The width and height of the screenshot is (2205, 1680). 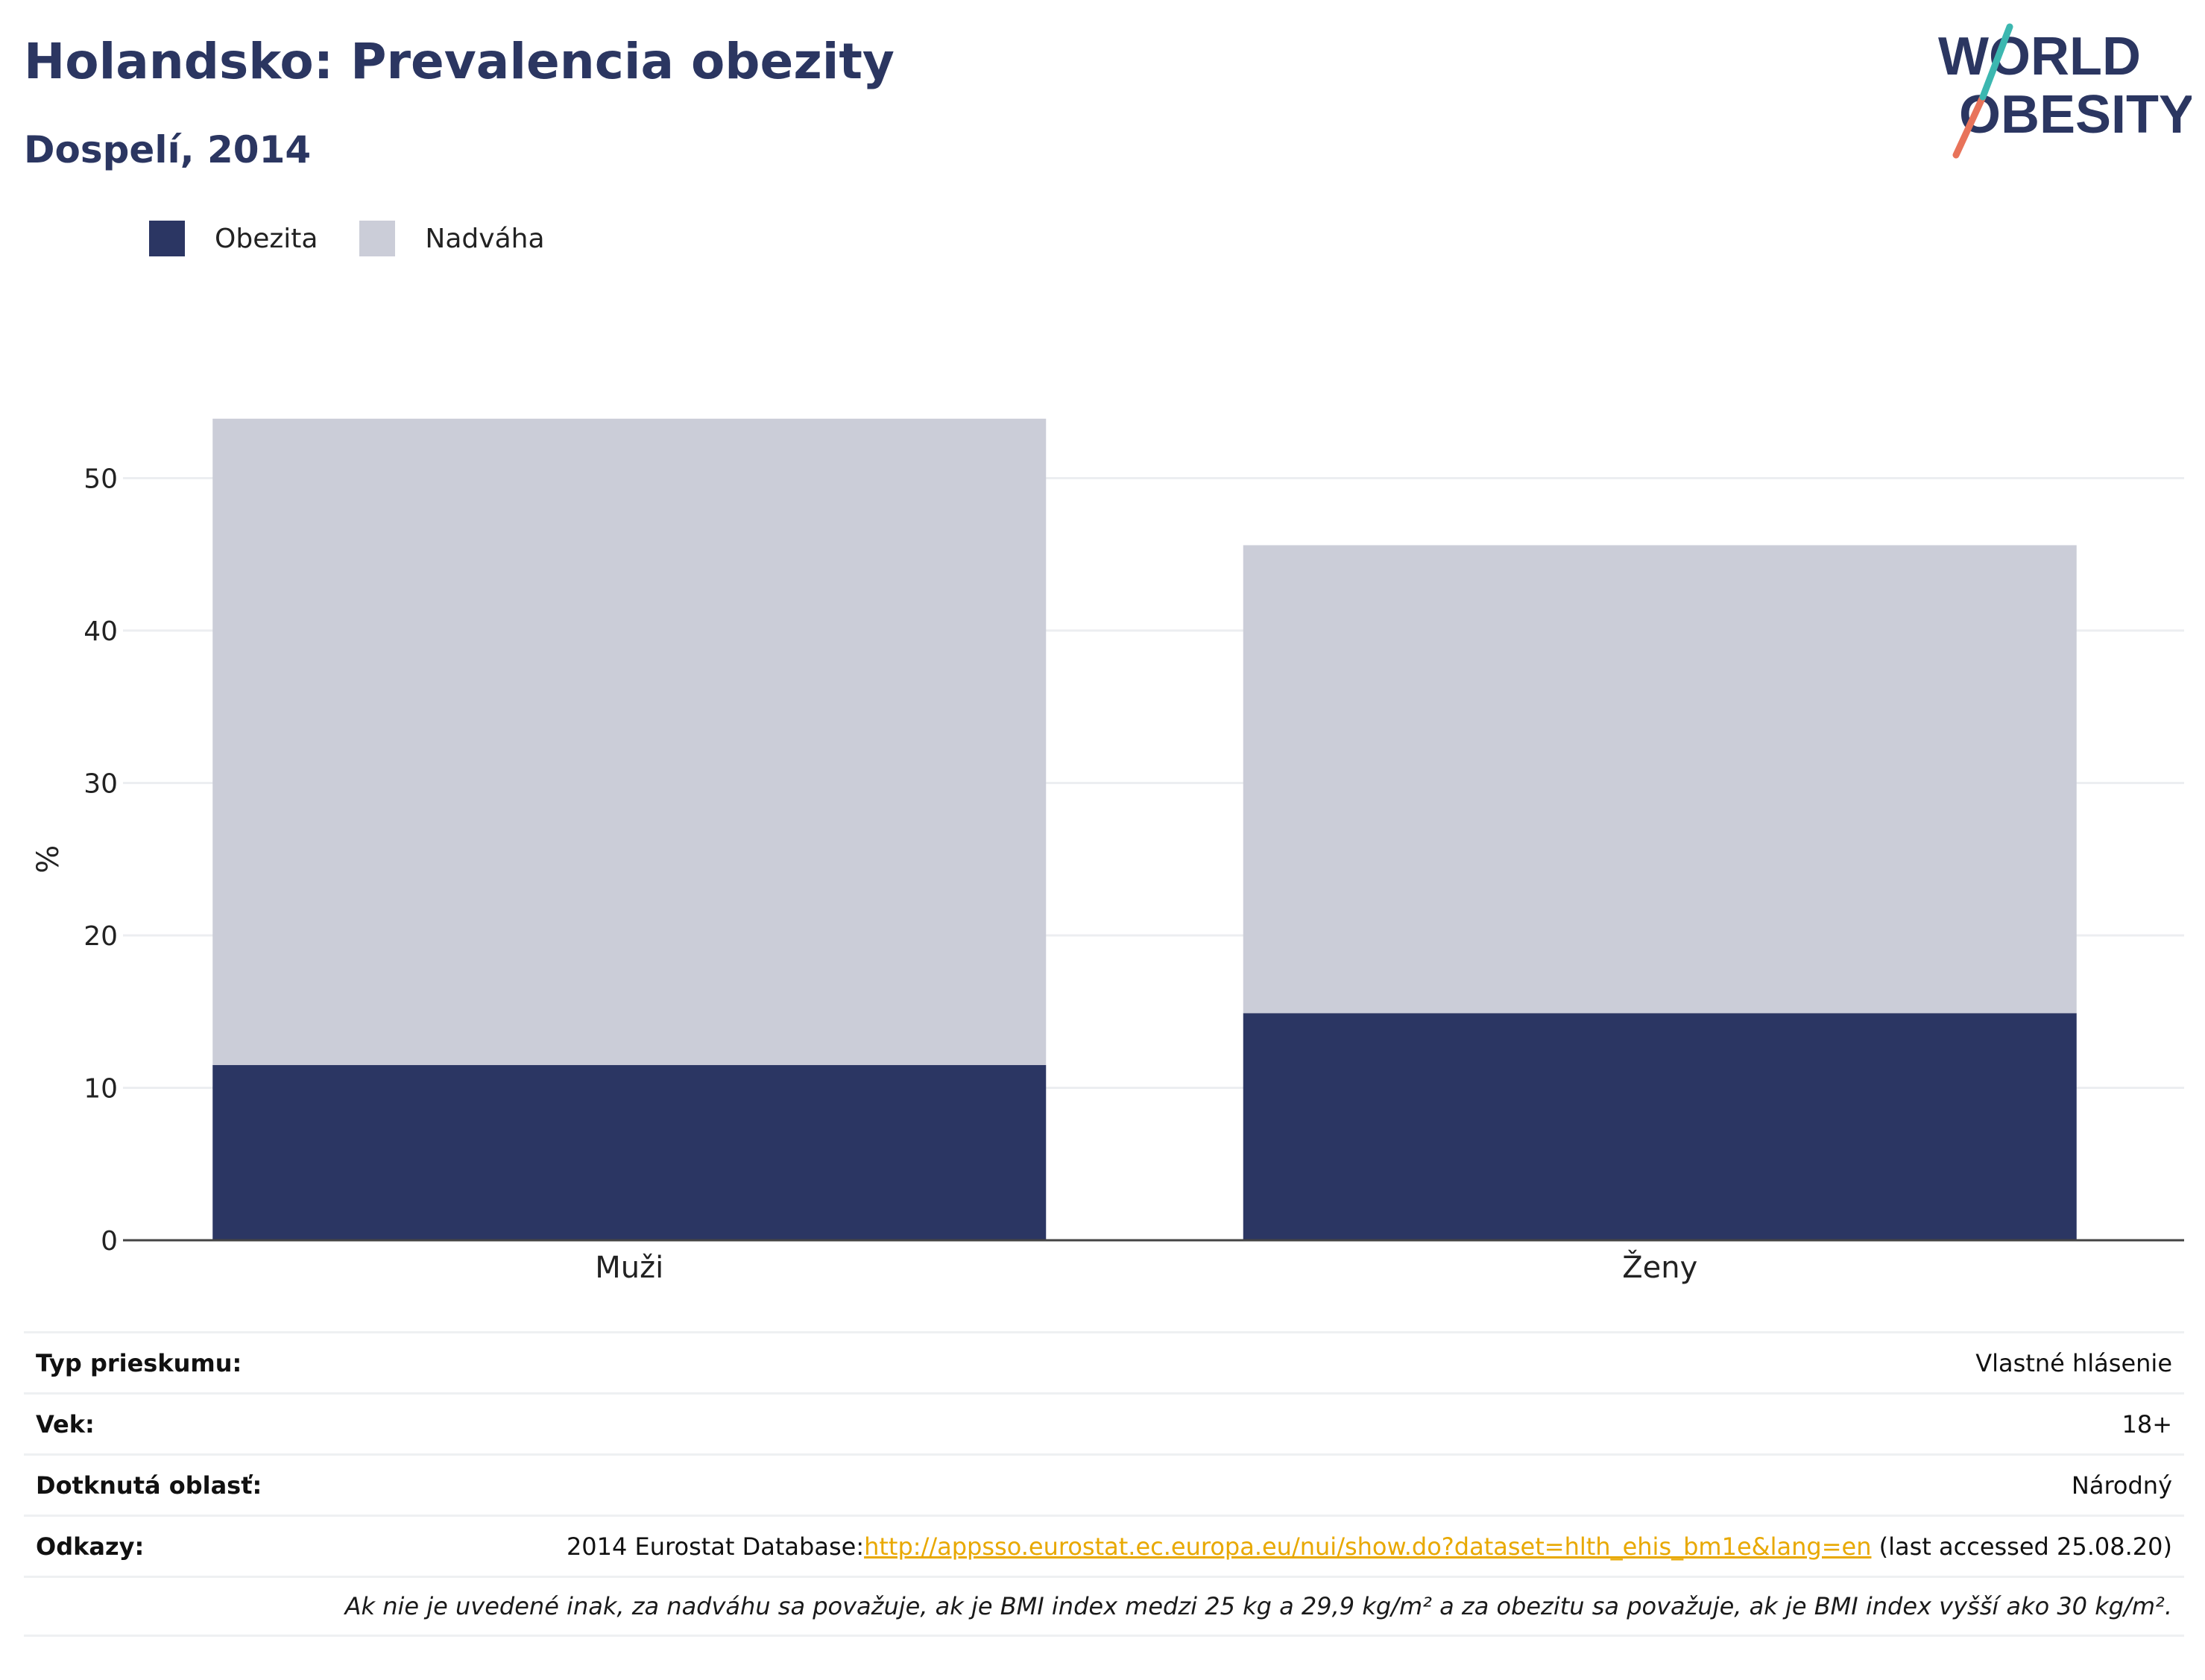 I want to click on legend-item-nadvaha: Nadváha, so click(x=452, y=238).